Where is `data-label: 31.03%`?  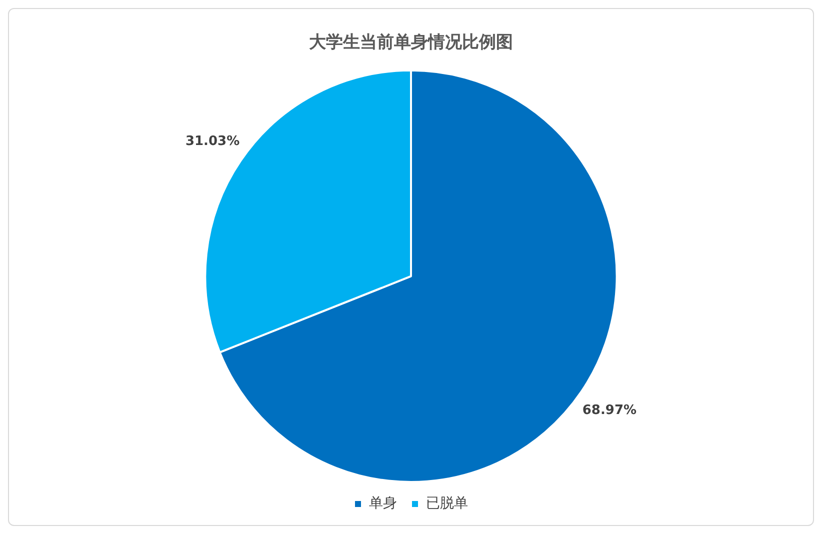
data-label: 31.03% is located at coordinates (212, 141).